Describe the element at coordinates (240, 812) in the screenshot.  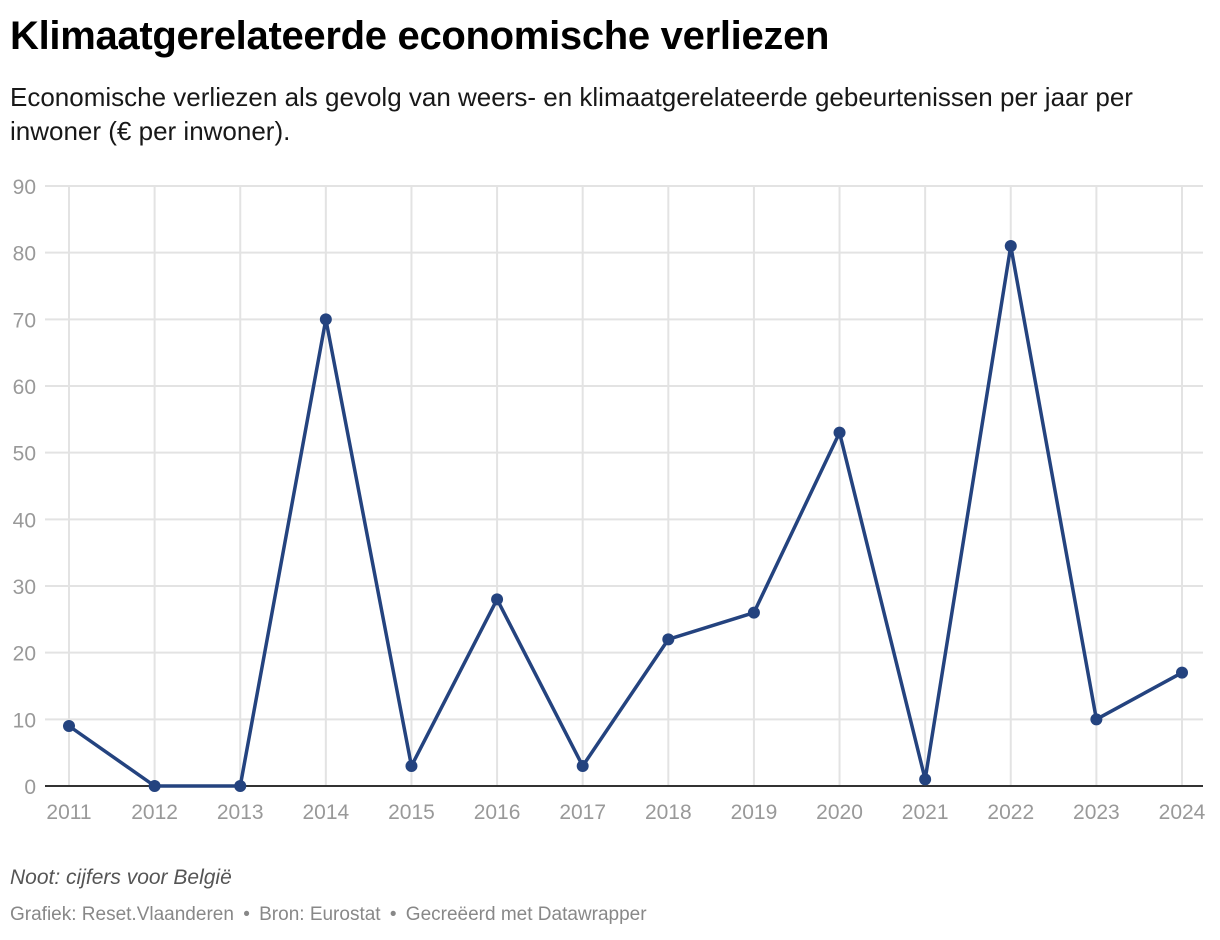
I see `x-tick-label: 2013` at that location.